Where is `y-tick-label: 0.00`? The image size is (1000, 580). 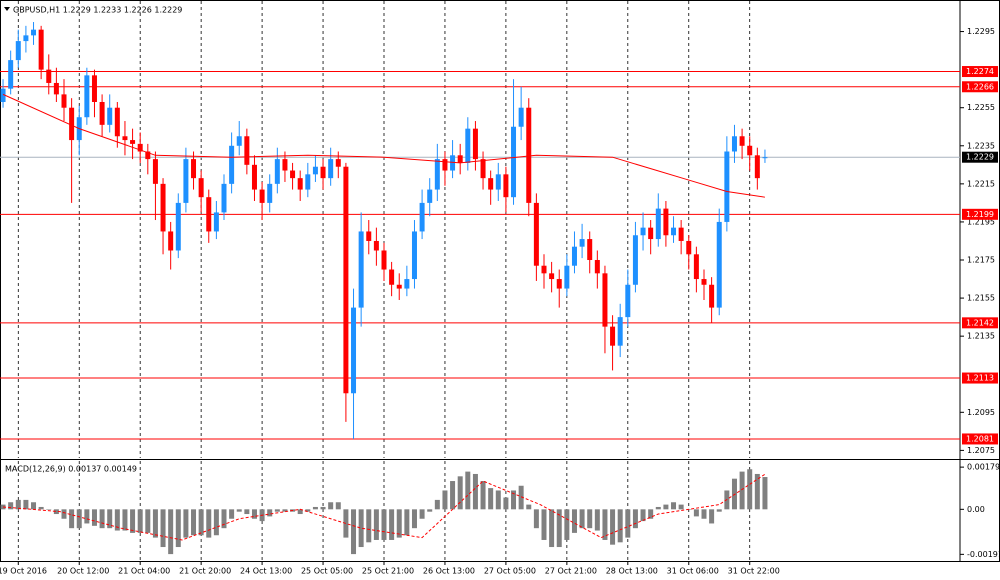 y-tick-label: 0.00 is located at coordinates (976, 509).